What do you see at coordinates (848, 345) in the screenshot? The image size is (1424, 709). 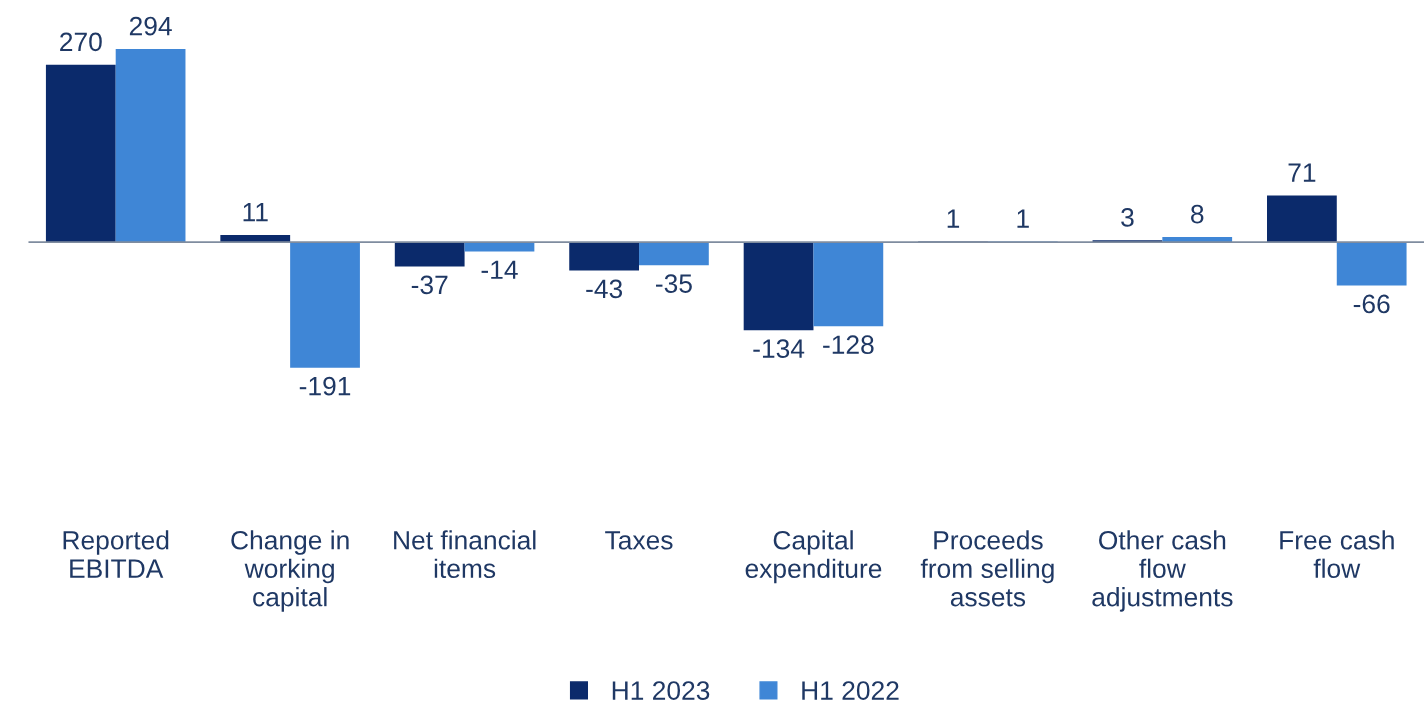 I see `data-label: -128` at bounding box center [848, 345].